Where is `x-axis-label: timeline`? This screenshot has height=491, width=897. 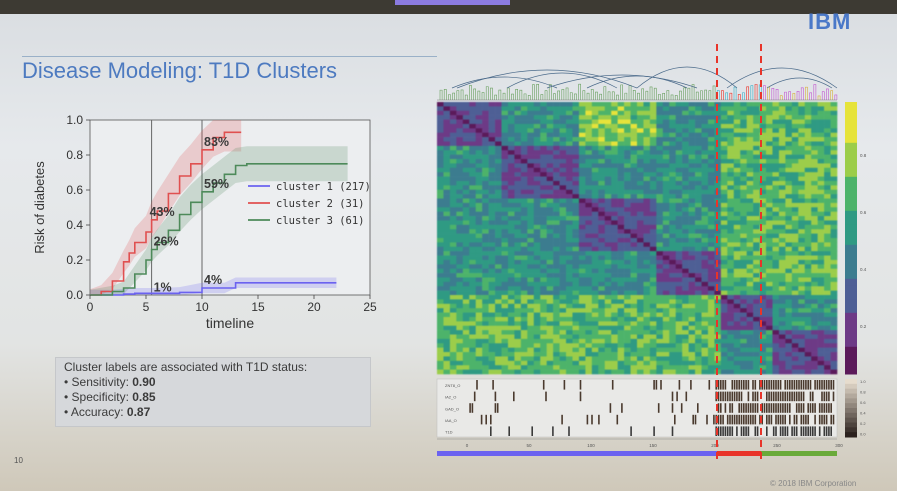
x-axis-label: timeline is located at coordinates (230, 323).